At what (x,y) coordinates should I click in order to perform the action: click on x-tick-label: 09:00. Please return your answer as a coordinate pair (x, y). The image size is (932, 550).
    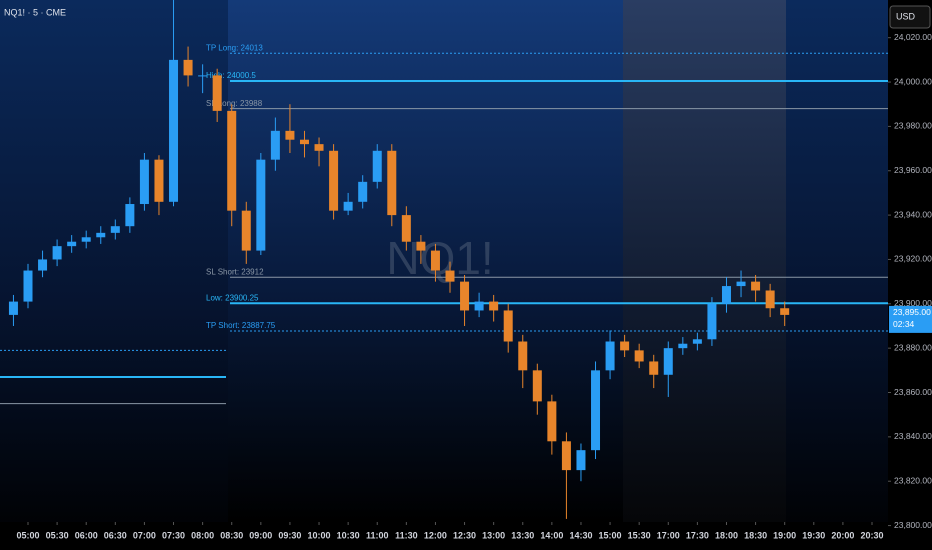
    Looking at the image, I should click on (260, 535).